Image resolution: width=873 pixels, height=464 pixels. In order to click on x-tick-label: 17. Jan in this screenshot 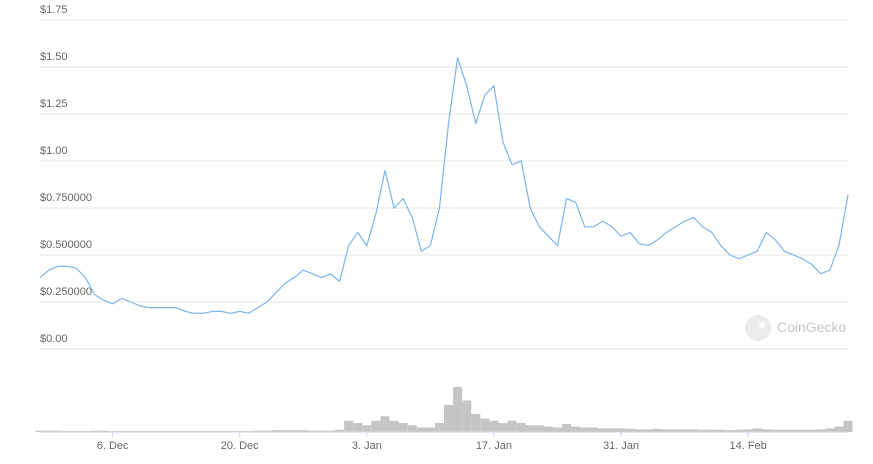, I will do `click(494, 446)`.